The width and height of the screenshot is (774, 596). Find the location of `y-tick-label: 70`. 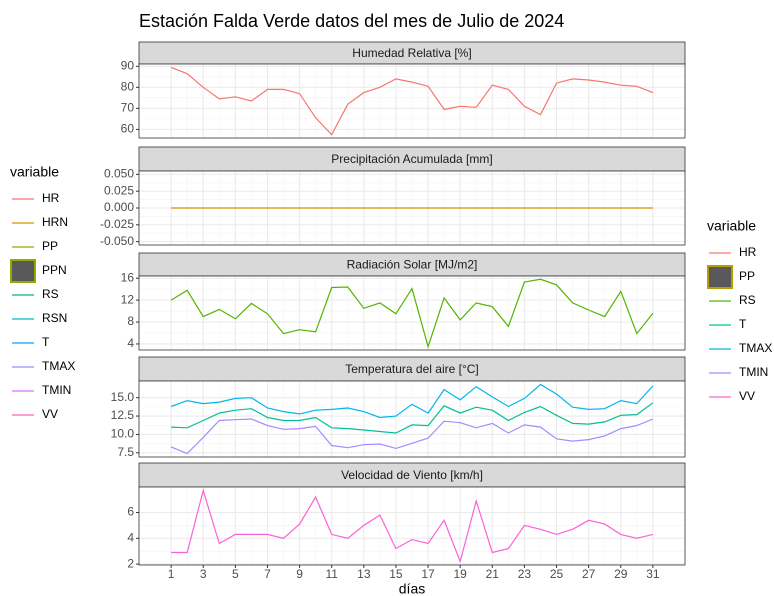

y-tick-label: 70 is located at coordinates (128, 108).